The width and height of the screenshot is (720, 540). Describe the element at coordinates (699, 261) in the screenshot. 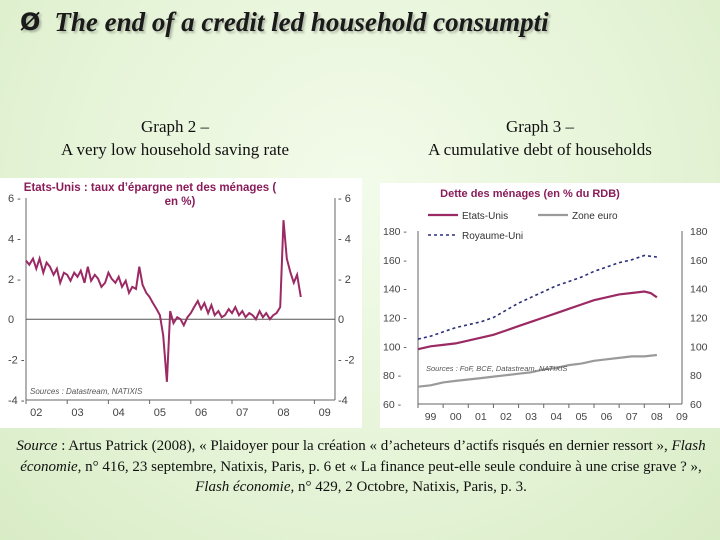

I see `chart3-ytick-right: 160` at that location.